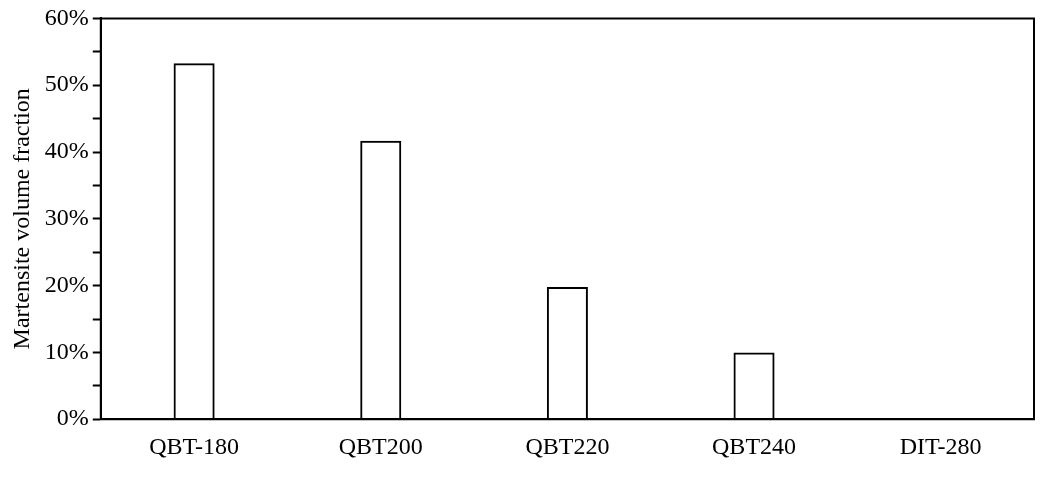  I want to click on y-tick-label: 60%, so click(66, 16).